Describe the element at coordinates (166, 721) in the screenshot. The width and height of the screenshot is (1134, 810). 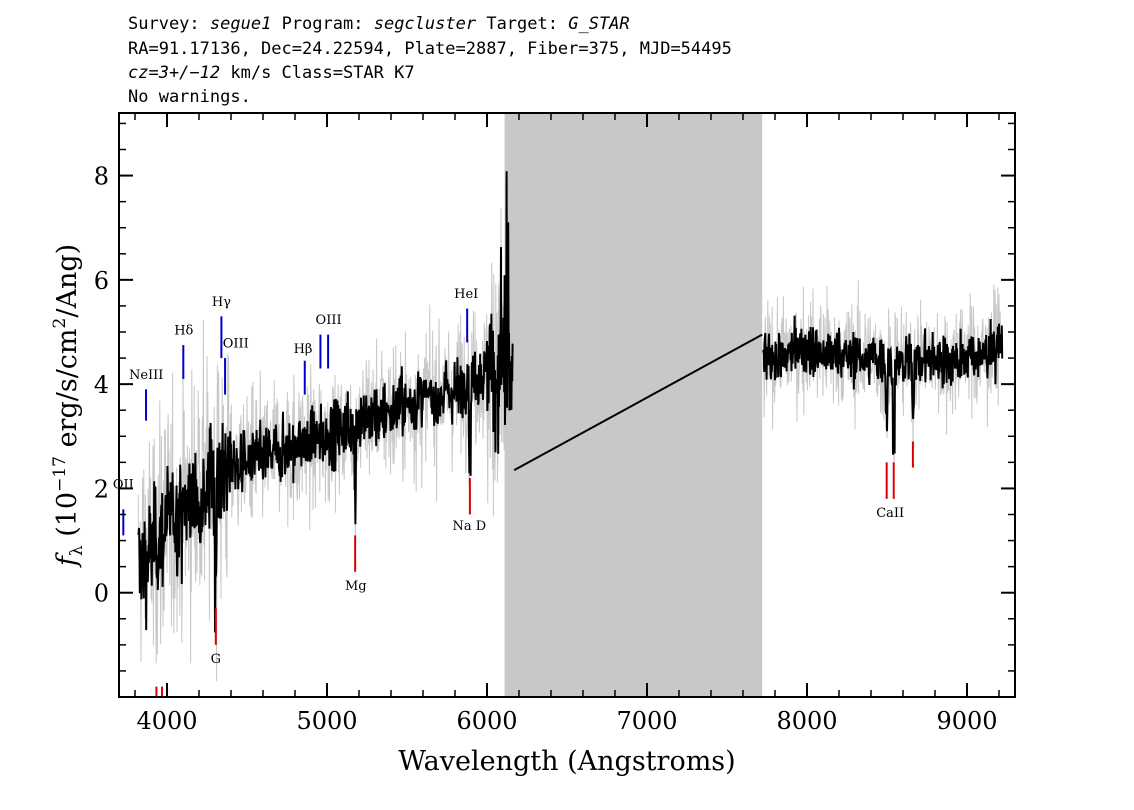
I see `x-tick-label: 4000` at that location.